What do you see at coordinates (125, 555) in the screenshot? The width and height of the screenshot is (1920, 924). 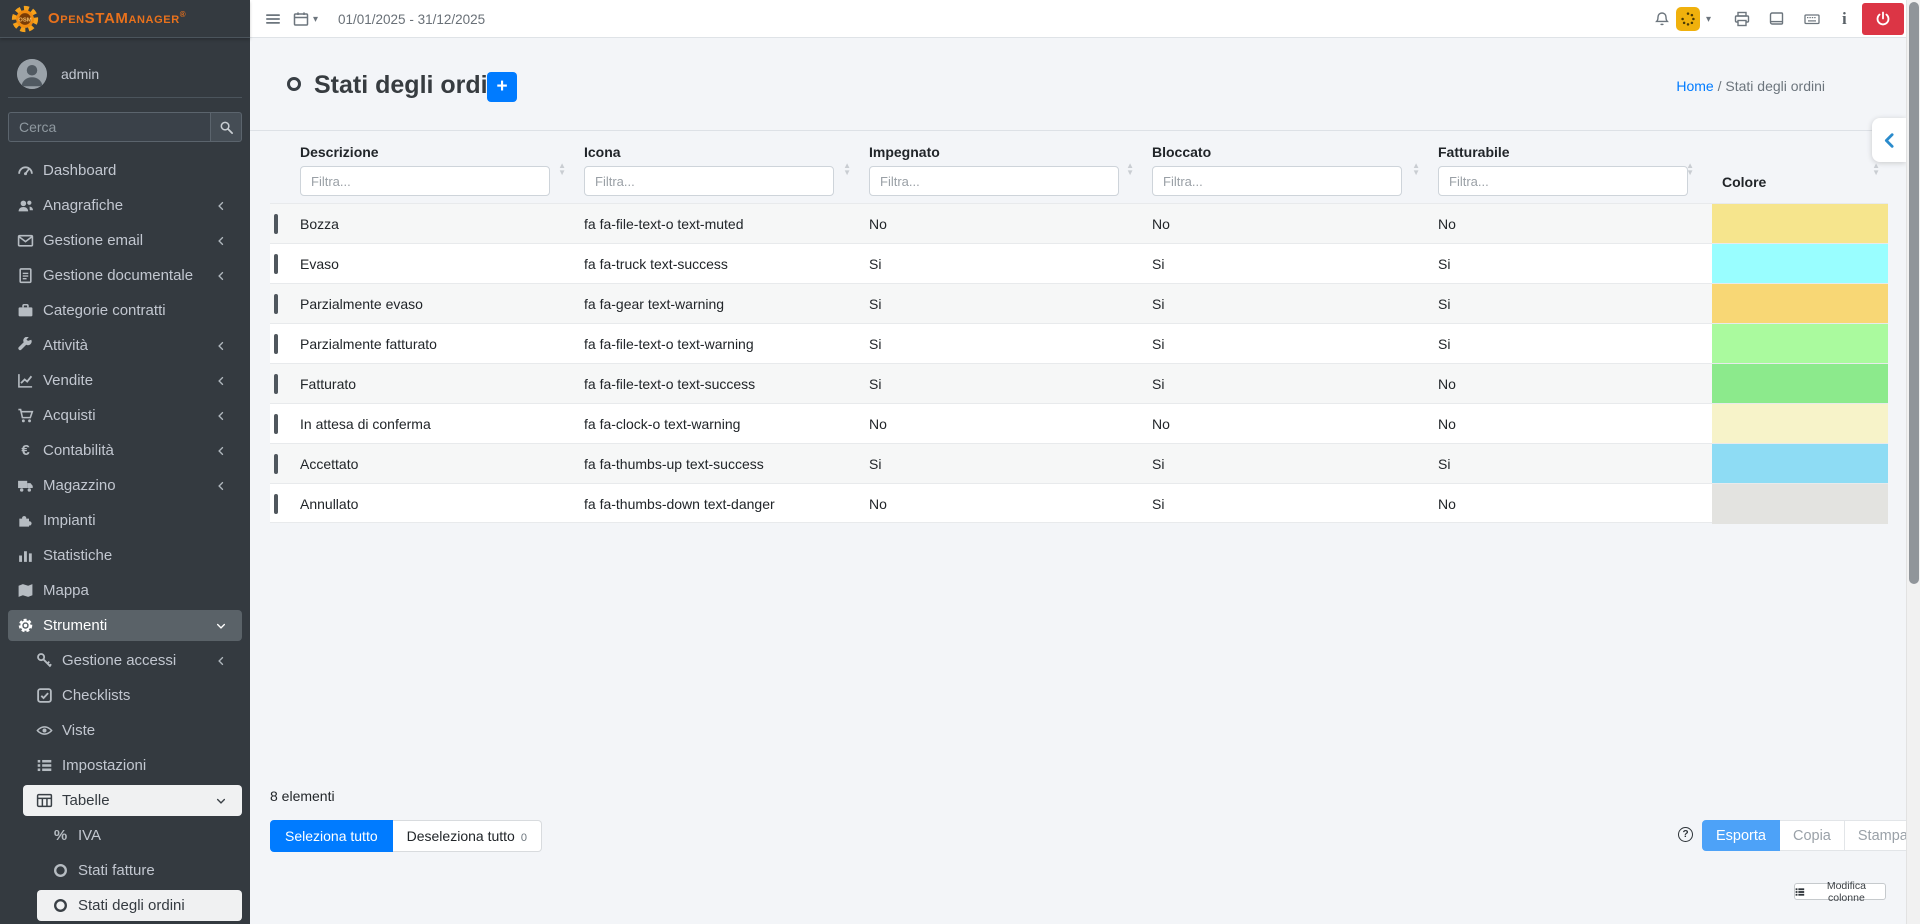 I see `sidebar-item-statistiche: Statistiche` at bounding box center [125, 555].